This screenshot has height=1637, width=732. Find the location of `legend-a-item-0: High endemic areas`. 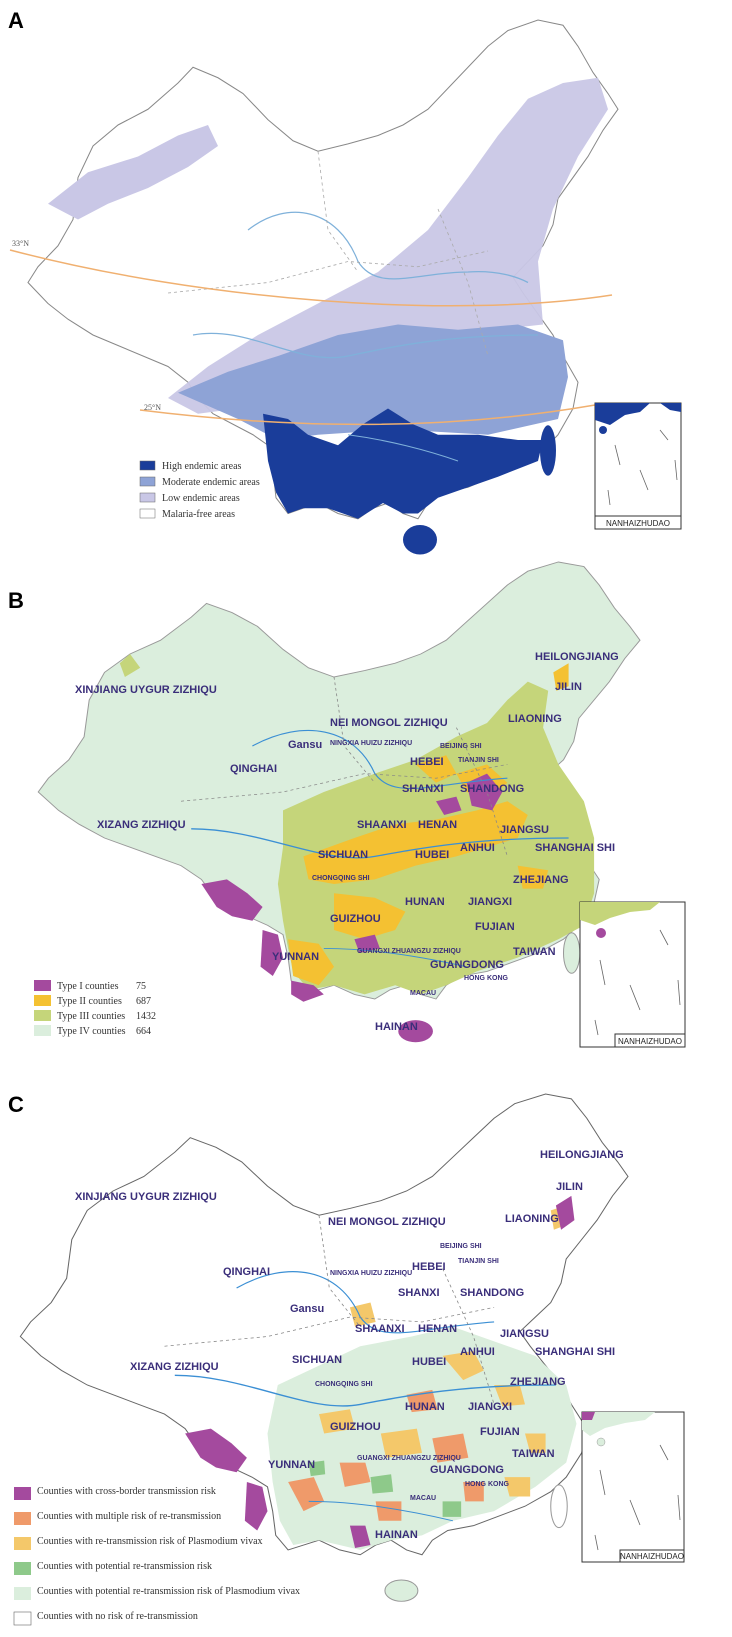

legend-a-item-0: High endemic areas is located at coordinates (202, 466).